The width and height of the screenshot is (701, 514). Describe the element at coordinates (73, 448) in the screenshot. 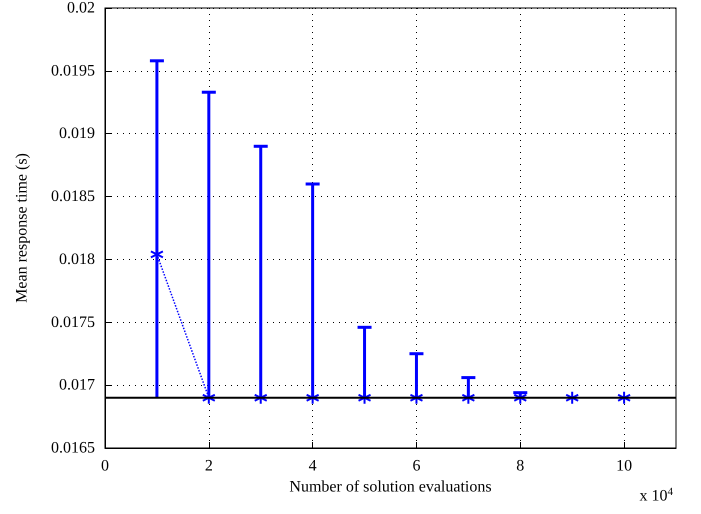

I see `y-tick-label: 0.0165` at that location.